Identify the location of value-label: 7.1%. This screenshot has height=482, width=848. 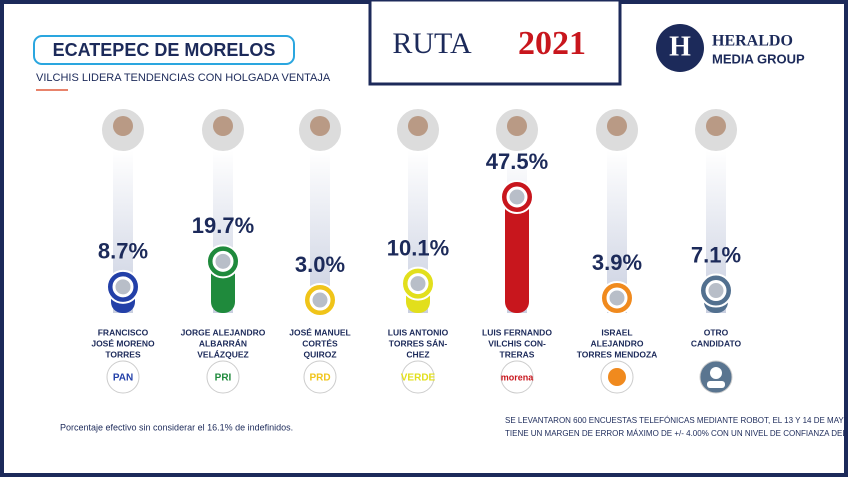
(716, 254).